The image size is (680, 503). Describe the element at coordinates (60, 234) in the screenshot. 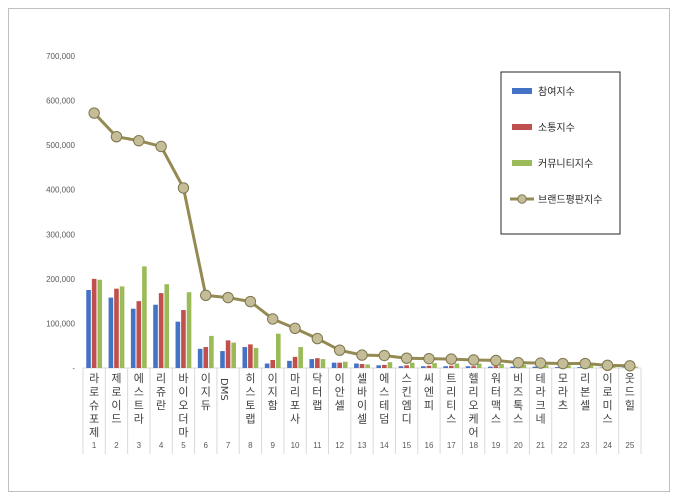

I see `y-tick-label: 300,000` at that location.